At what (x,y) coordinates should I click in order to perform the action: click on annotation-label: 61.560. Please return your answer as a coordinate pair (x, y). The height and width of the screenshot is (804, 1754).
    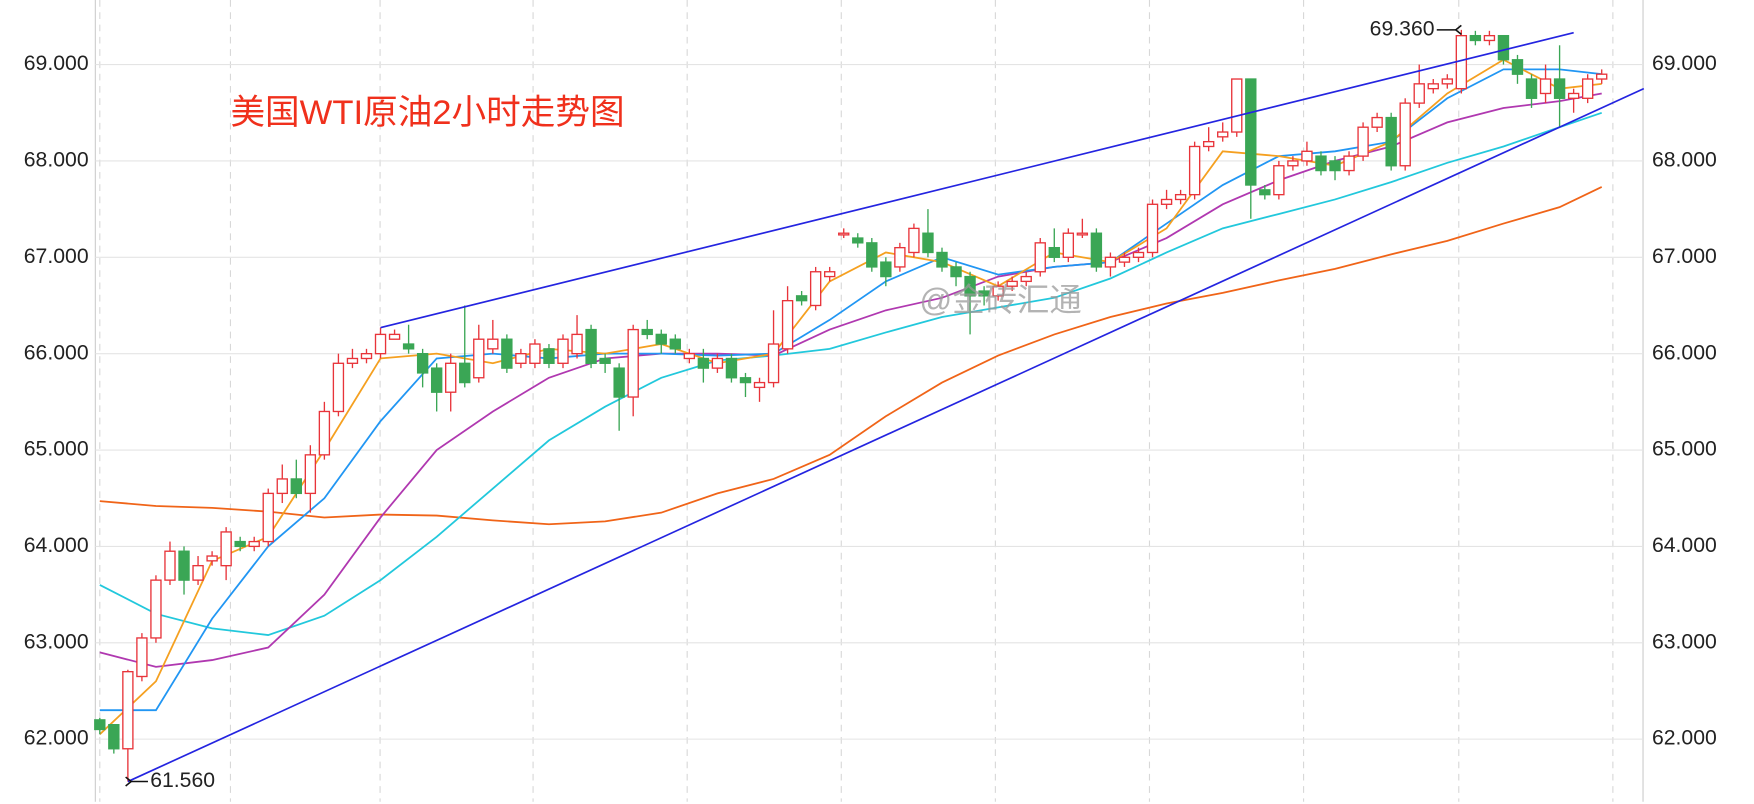
    Looking at the image, I should click on (182, 780).